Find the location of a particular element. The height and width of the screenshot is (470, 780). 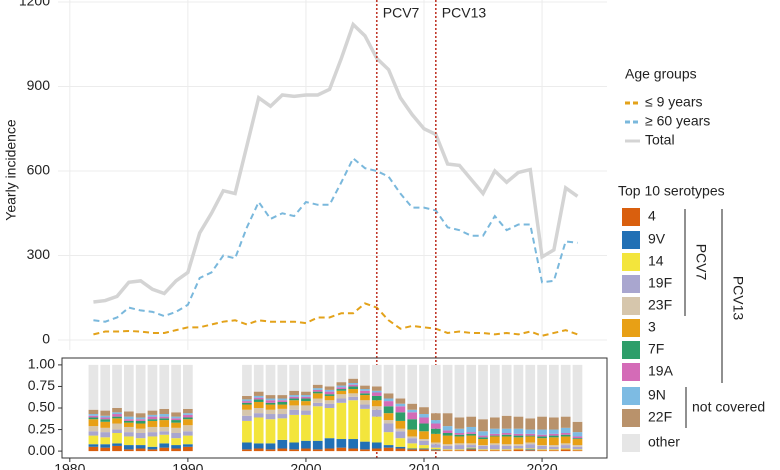

line is located at coordinates (335, 319).